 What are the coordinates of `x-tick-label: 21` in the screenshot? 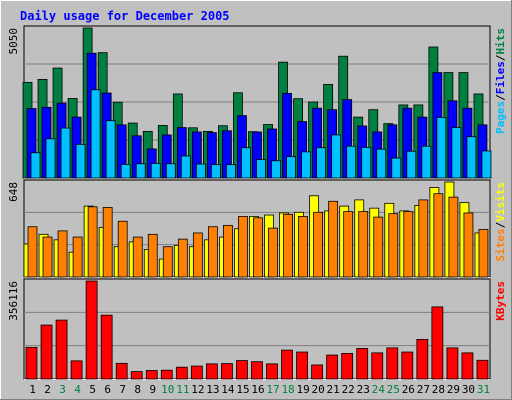 It's located at (333, 389).